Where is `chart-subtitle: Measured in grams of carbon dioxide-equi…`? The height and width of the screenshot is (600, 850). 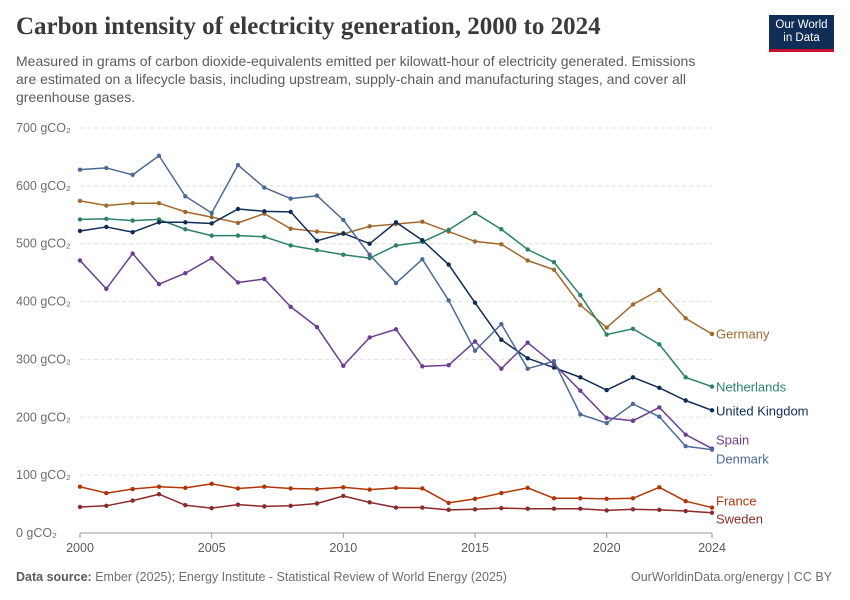 chart-subtitle: Measured in grams of carbon dioxide-equi… is located at coordinates (356, 79).